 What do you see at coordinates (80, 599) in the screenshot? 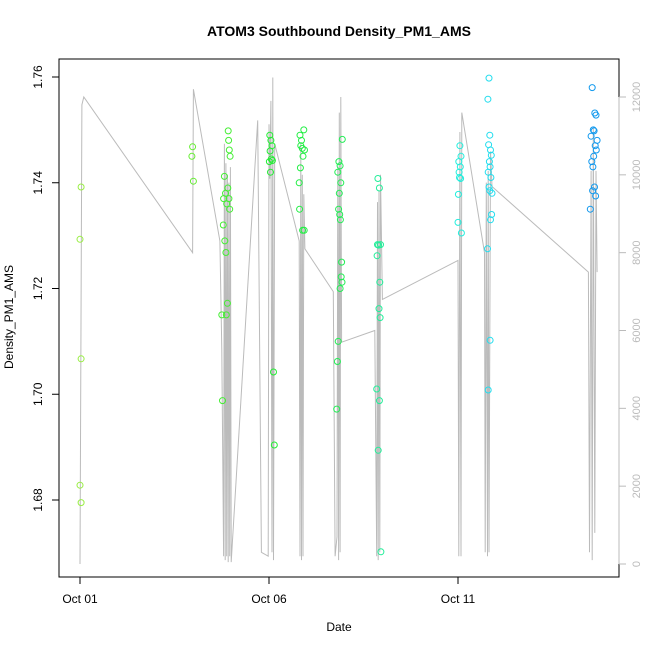
I see `x-tick-label: Oct 01` at bounding box center [80, 599].